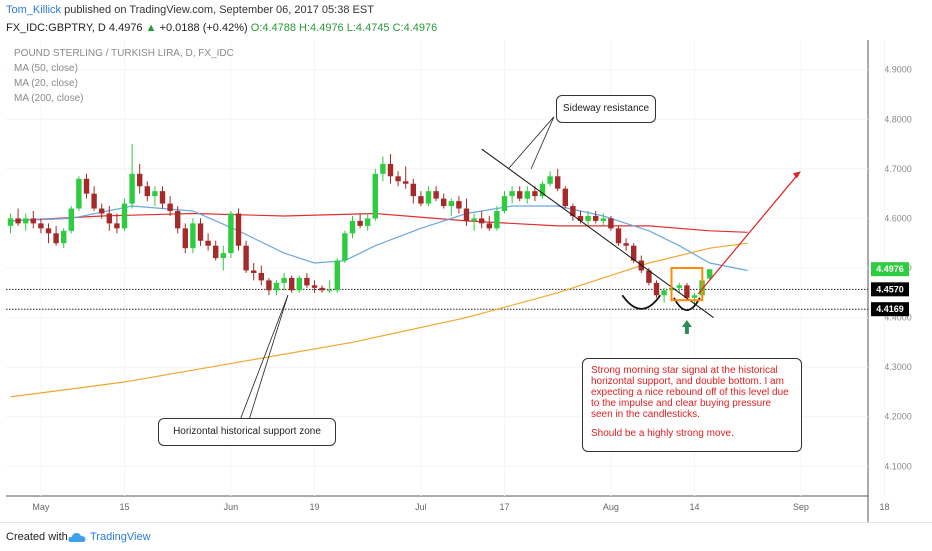 The image size is (932, 551). I want to click on x-tick-label: 18, so click(884, 507).